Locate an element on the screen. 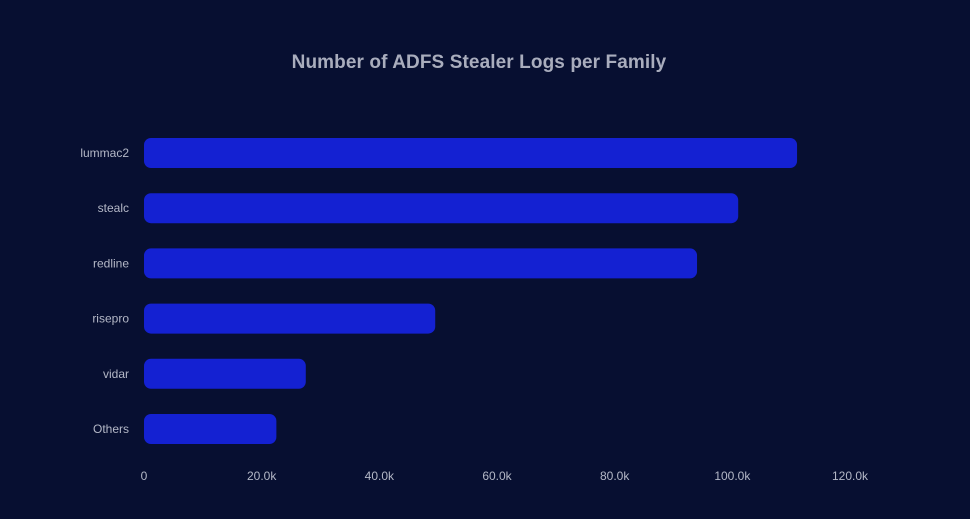 The image size is (970, 519). bar-lummac2 is located at coordinates (471, 153).